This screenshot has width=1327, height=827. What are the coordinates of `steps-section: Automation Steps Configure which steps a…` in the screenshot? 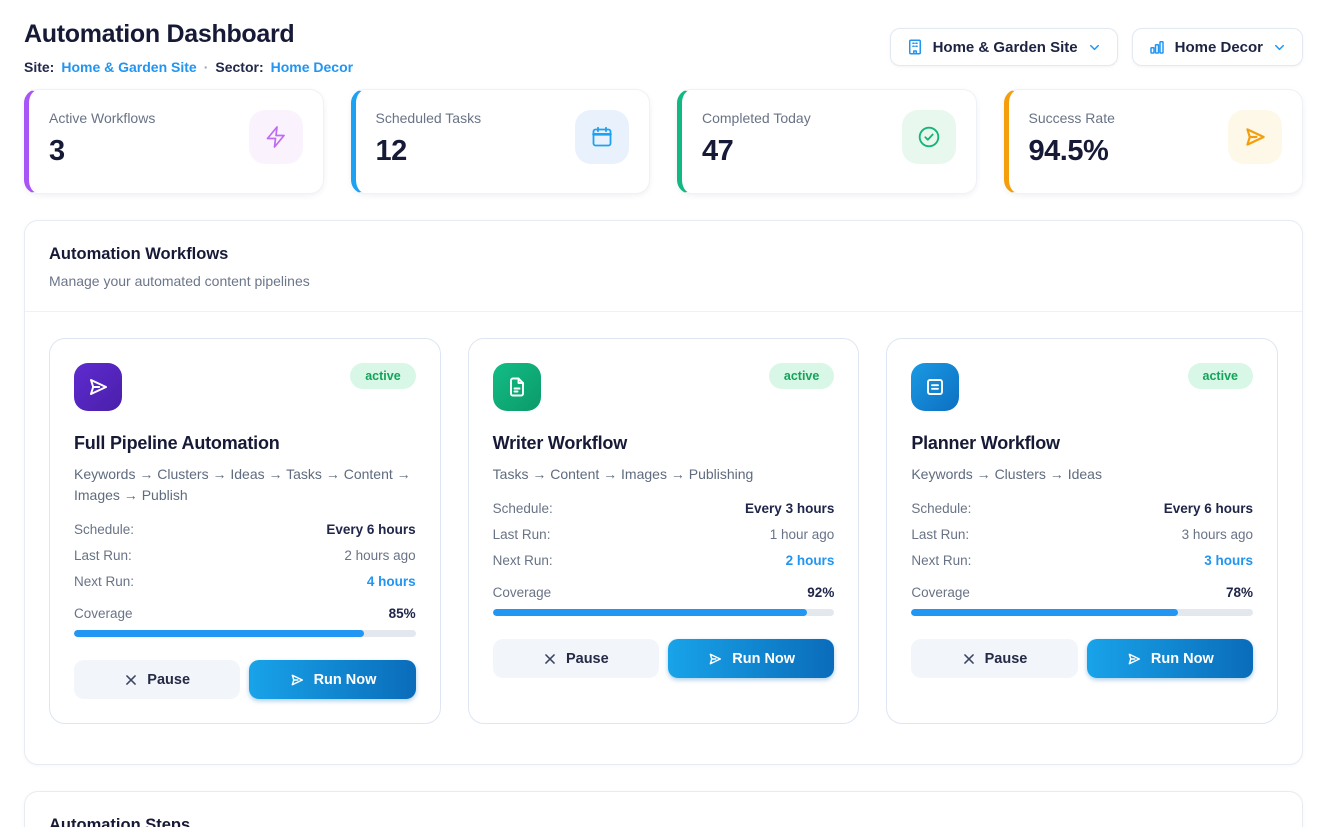 It's located at (663, 809).